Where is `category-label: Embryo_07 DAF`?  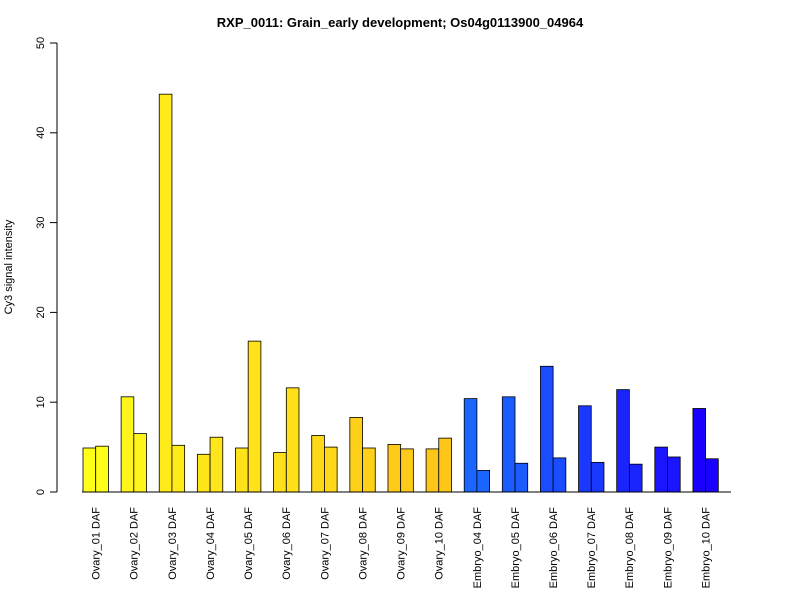 category-label: Embryo_07 DAF is located at coordinates (592, 548).